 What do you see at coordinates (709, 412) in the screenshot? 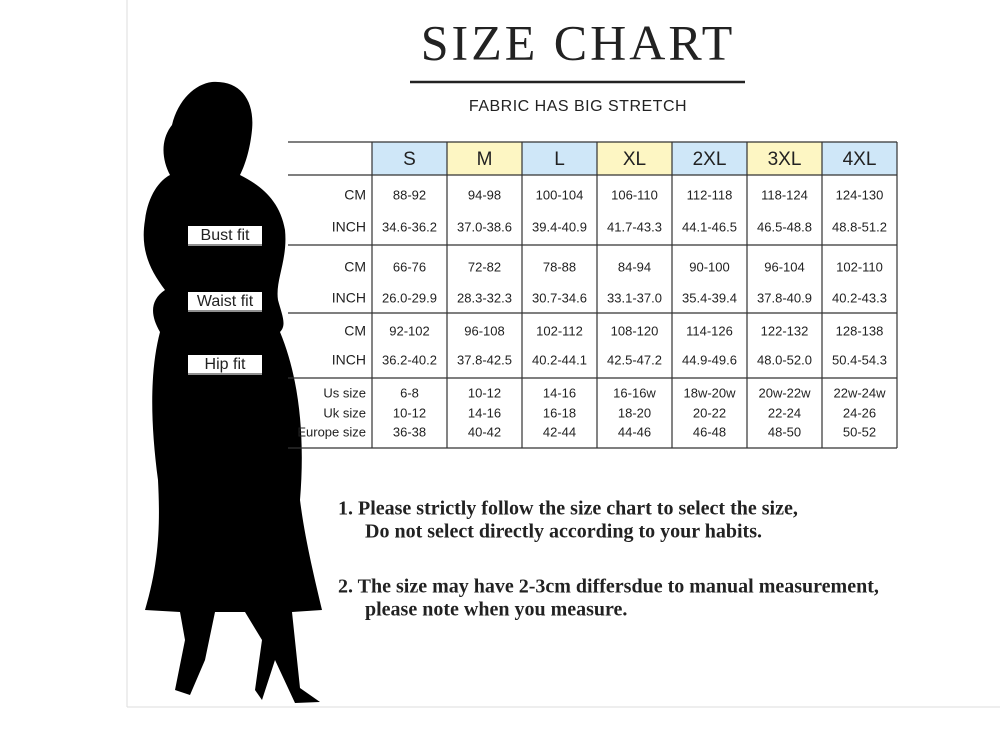
I see `size-cell: 20-22` at bounding box center [709, 412].